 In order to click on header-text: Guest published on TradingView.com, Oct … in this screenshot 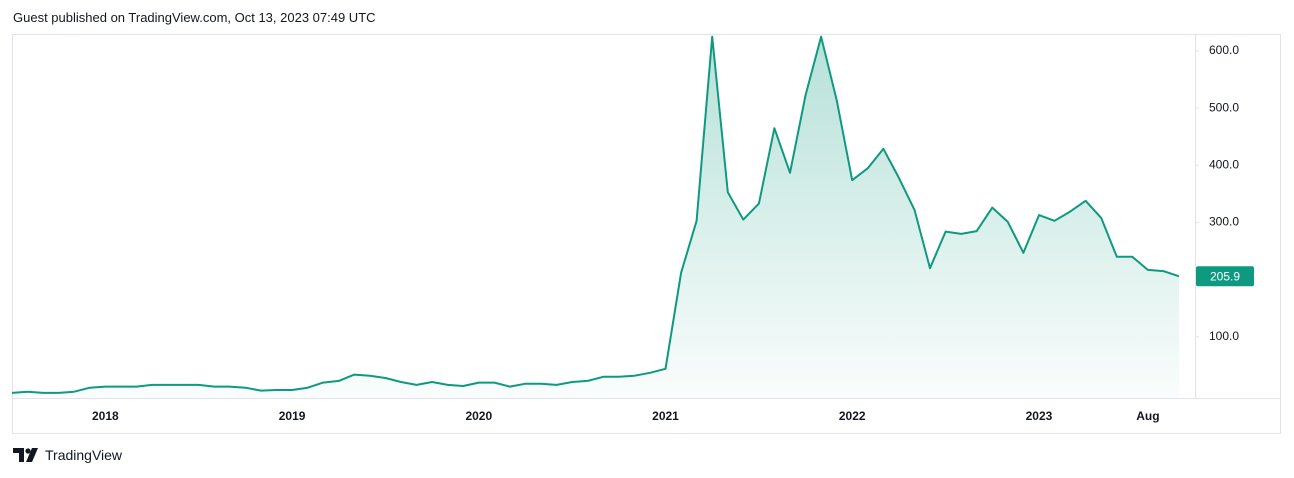, I will do `click(194, 17)`.